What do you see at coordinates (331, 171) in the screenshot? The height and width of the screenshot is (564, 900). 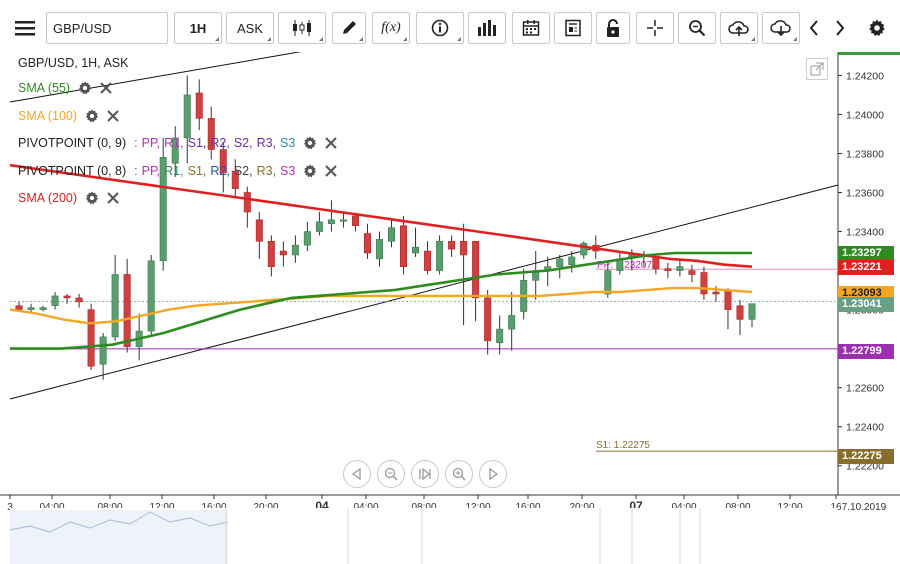 I see `pivot2-close-icon` at bounding box center [331, 171].